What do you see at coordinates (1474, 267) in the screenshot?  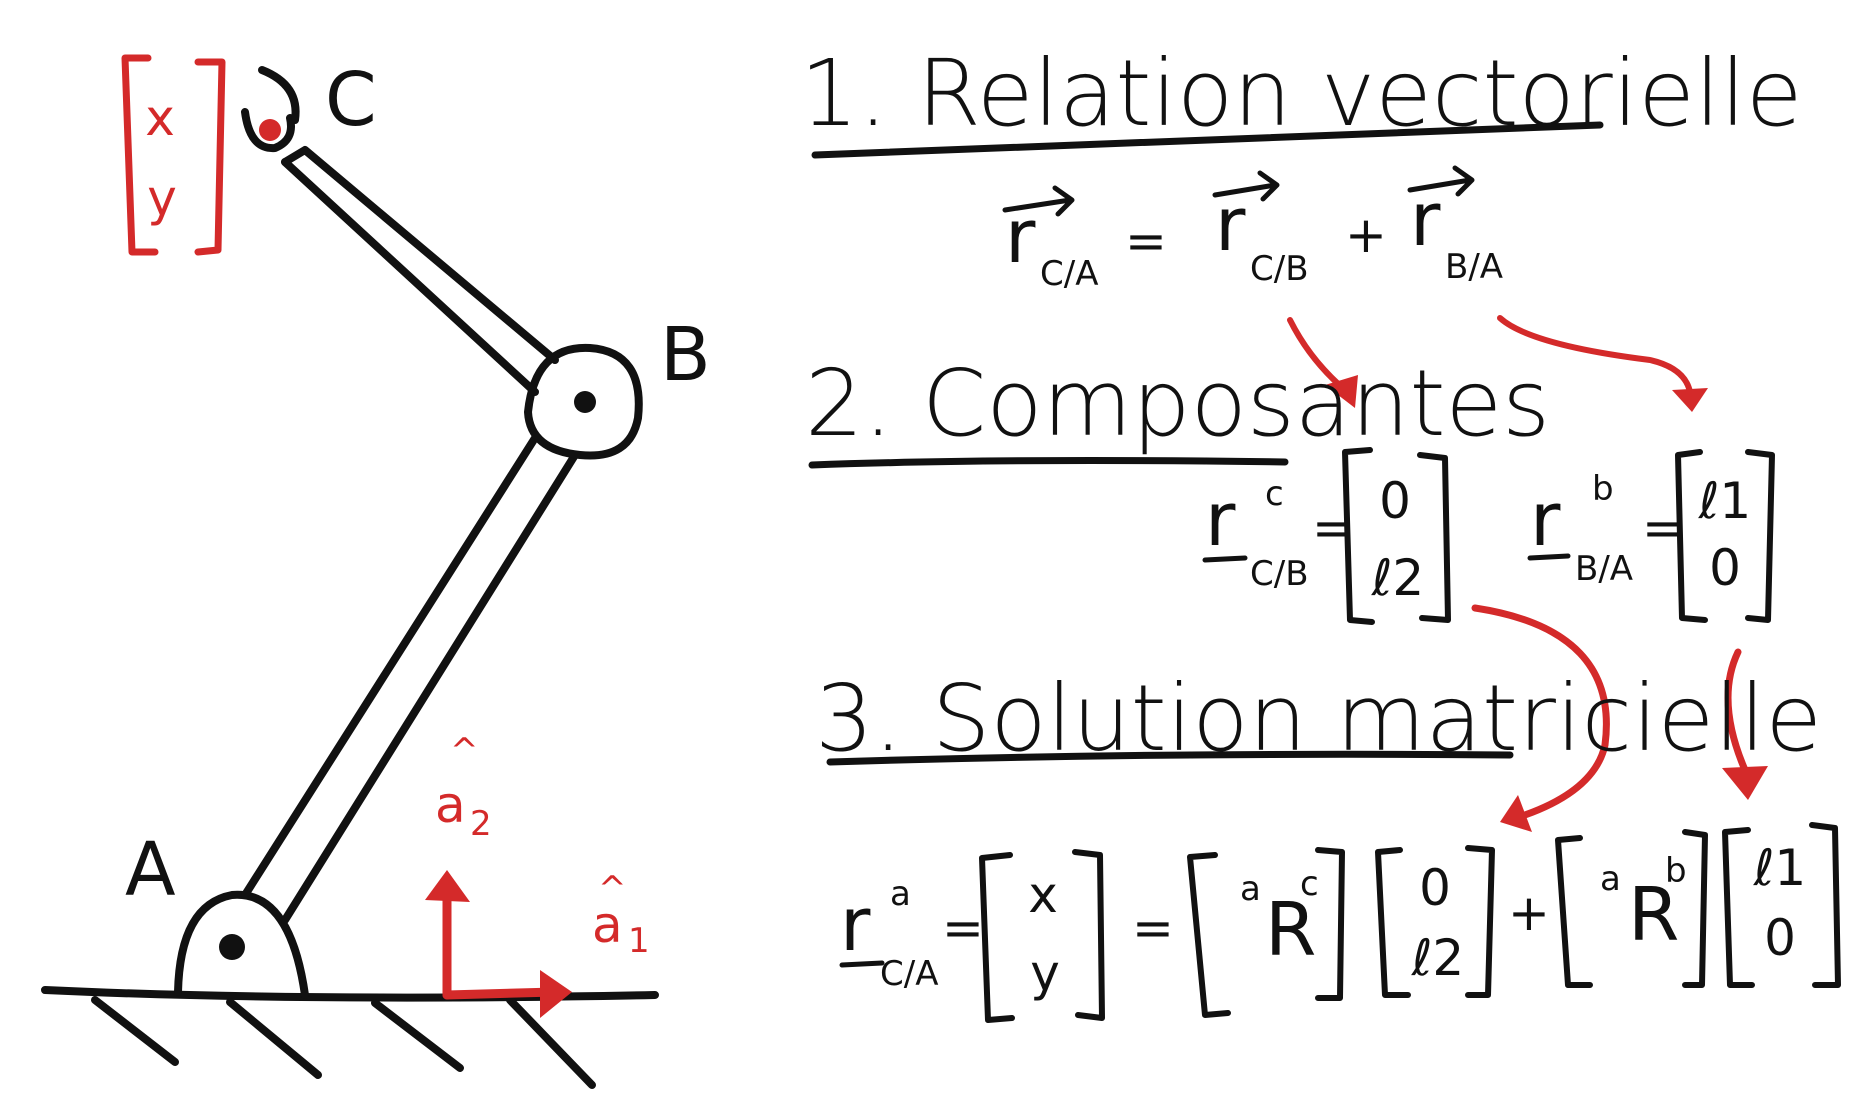 I see `eq1-sub-ba: B/A` at bounding box center [1474, 267].